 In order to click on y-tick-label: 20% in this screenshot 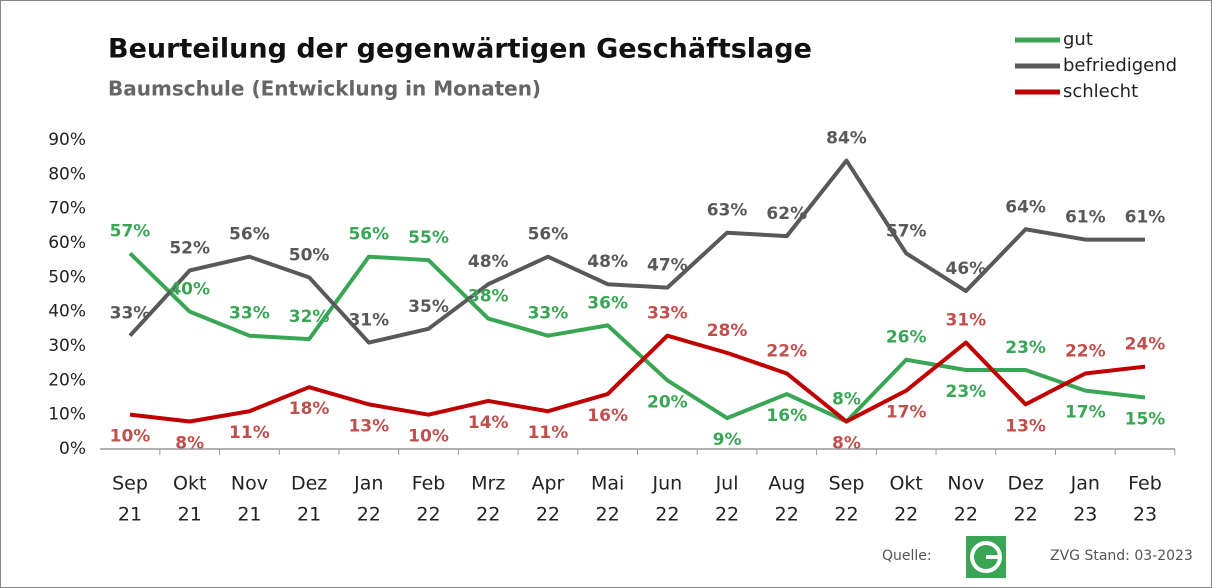, I will do `click(67, 380)`.